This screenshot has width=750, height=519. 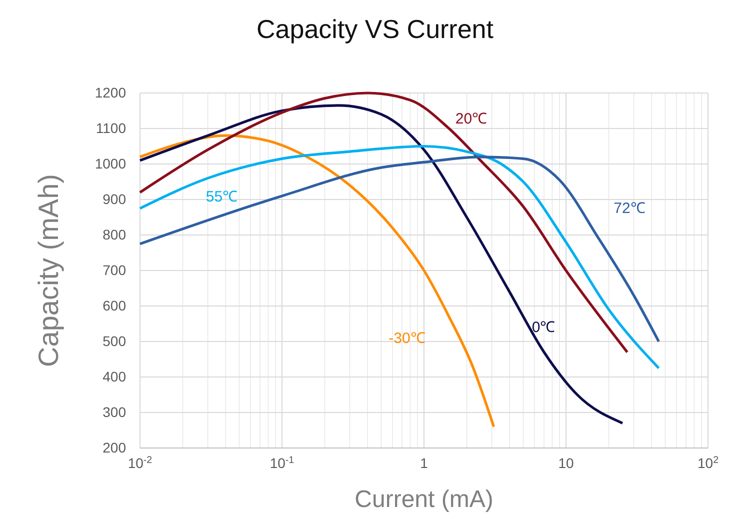 I want to click on x-tick-label: 1, so click(x=424, y=462).